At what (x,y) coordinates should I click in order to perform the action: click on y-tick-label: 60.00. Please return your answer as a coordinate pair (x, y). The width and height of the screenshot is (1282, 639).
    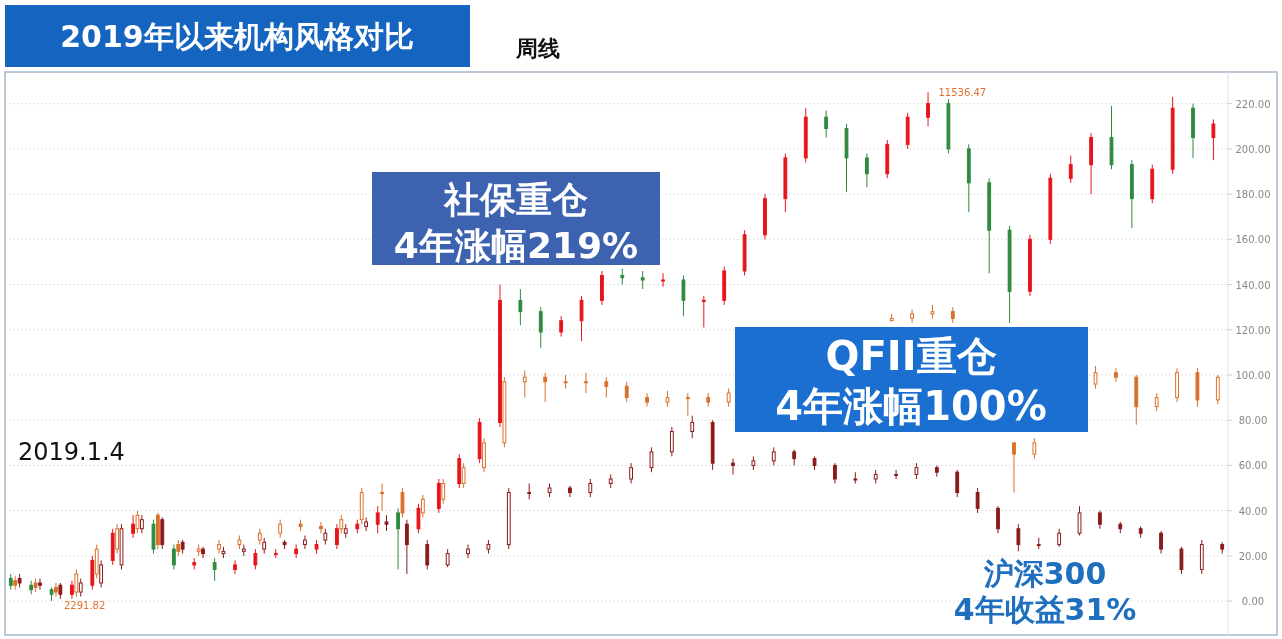
    Looking at the image, I should click on (1253, 466).